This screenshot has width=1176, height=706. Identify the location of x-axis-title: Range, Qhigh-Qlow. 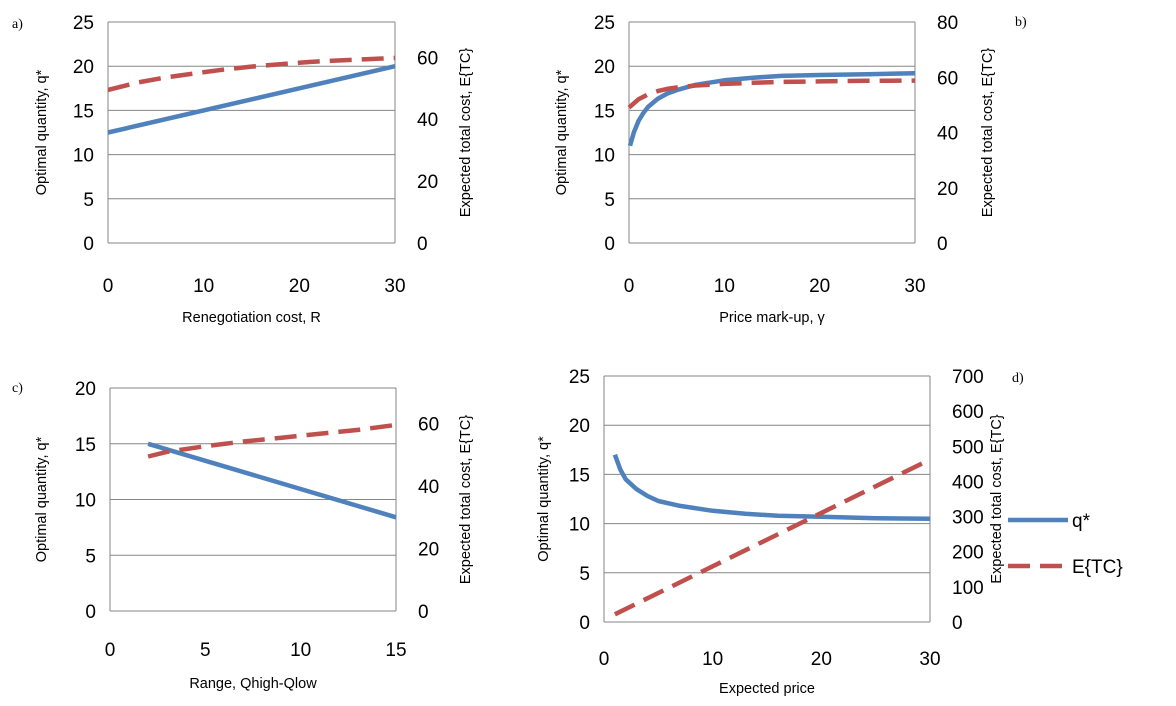
(253, 684).